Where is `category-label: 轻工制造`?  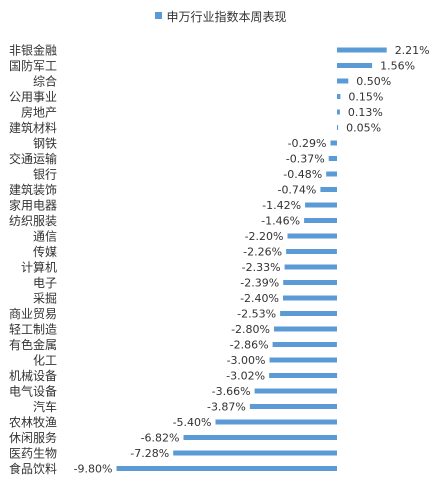 category-label: 轻工制造 is located at coordinates (33, 330).